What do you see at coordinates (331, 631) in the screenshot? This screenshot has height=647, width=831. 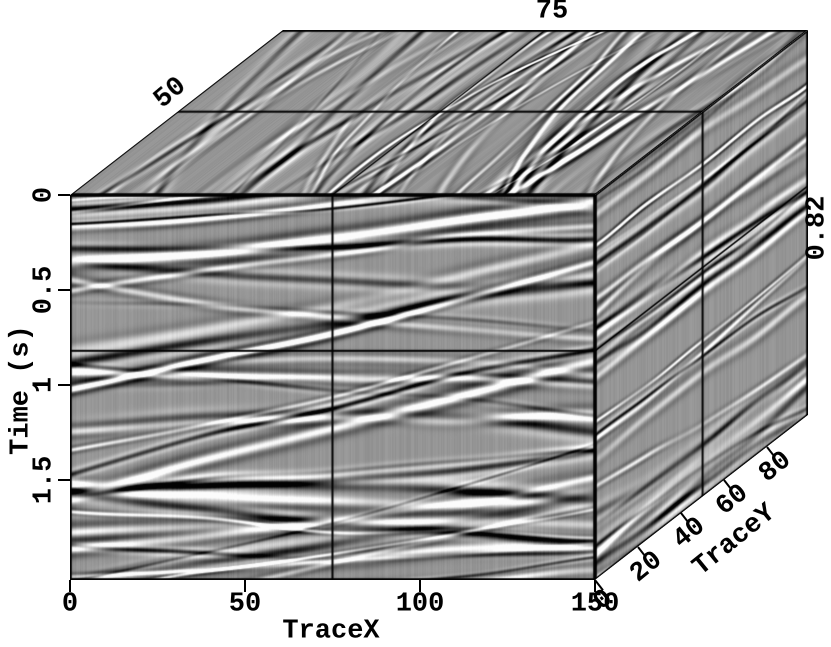 I see `tracex-axis-title: TraceX` at bounding box center [331, 631].